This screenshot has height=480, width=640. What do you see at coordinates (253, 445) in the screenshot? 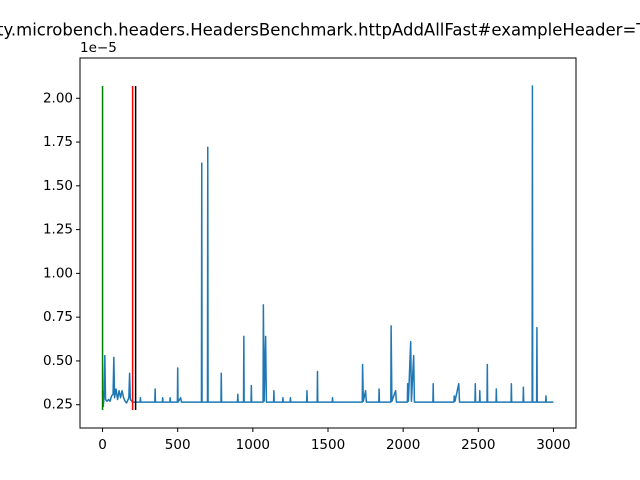
I see `x-tick-label: 1000` at bounding box center [253, 445].